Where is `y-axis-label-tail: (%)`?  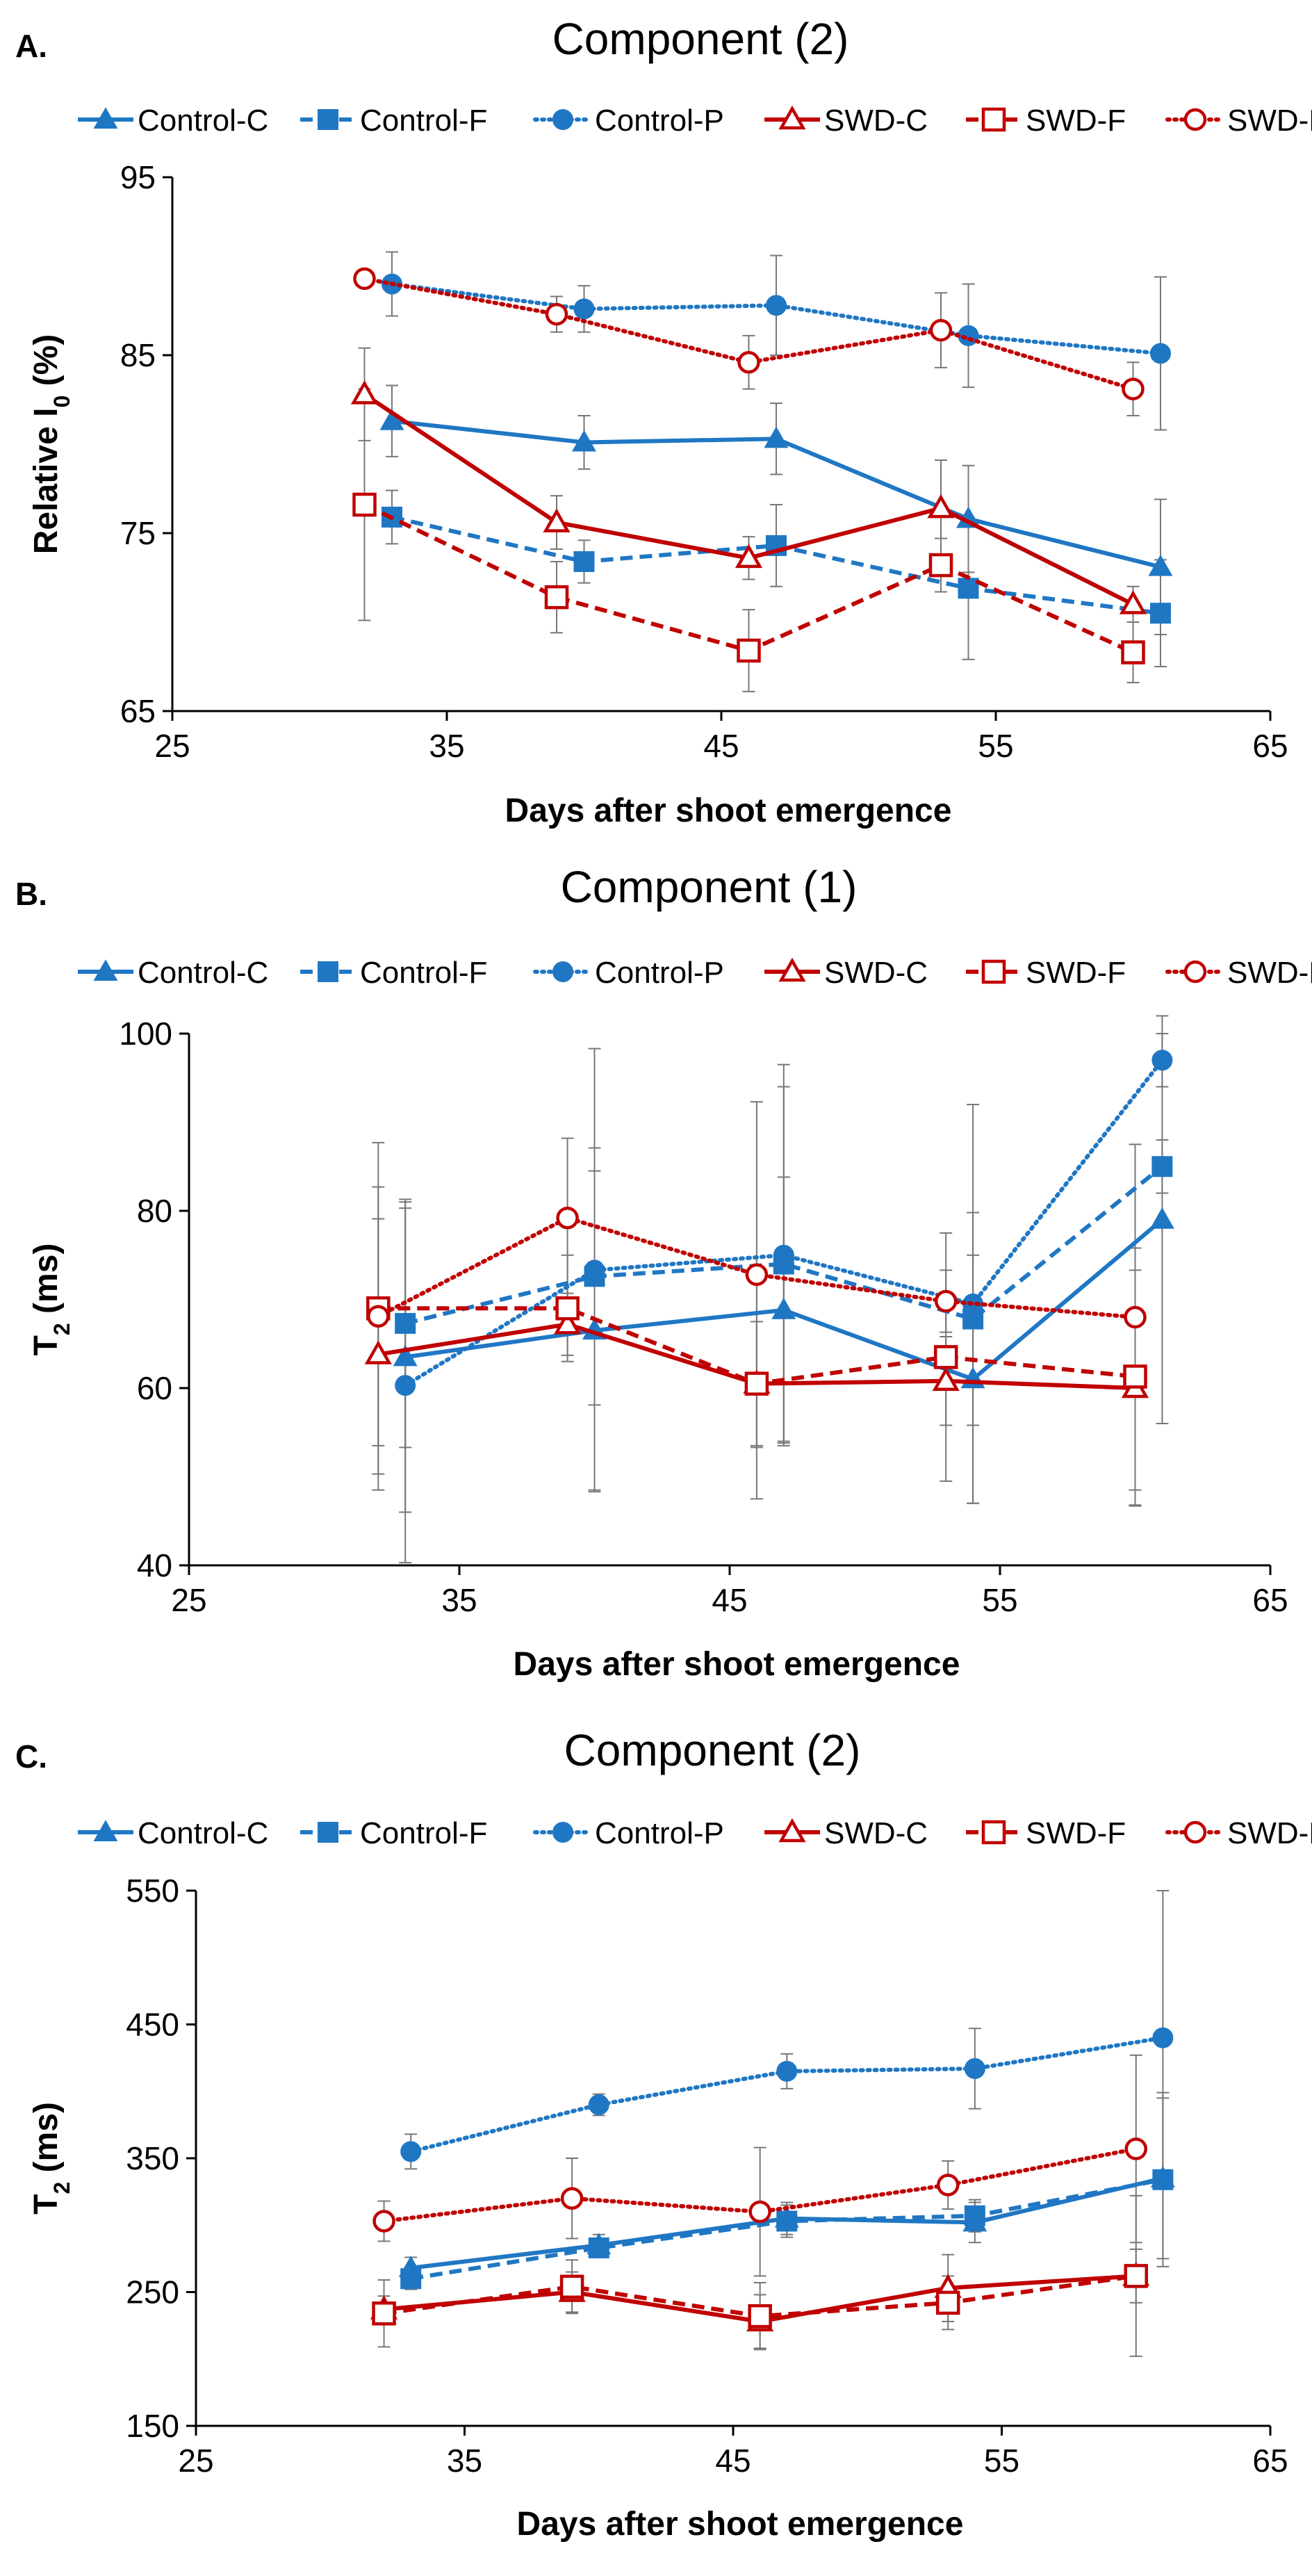 y-axis-label-tail: (%) is located at coordinates (46, 365).